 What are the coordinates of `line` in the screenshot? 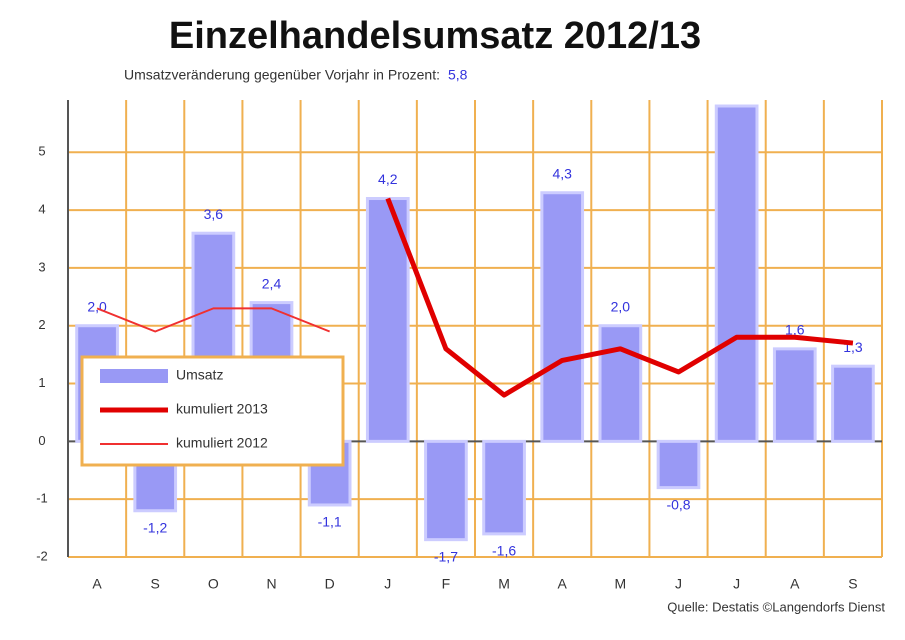 It's located at (213, 320).